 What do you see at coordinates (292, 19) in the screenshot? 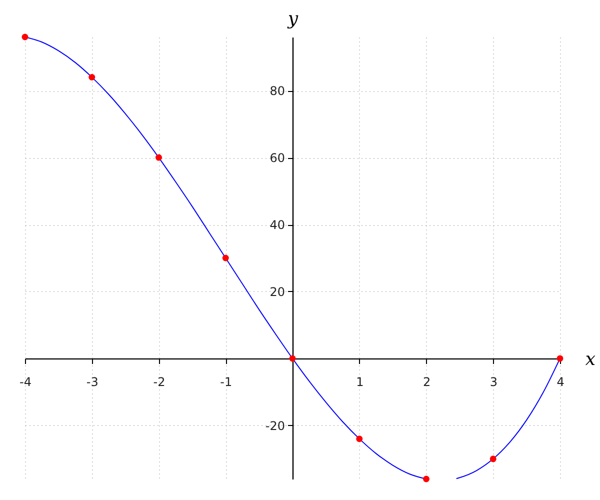
I see `y-axis-title: y` at bounding box center [292, 19].